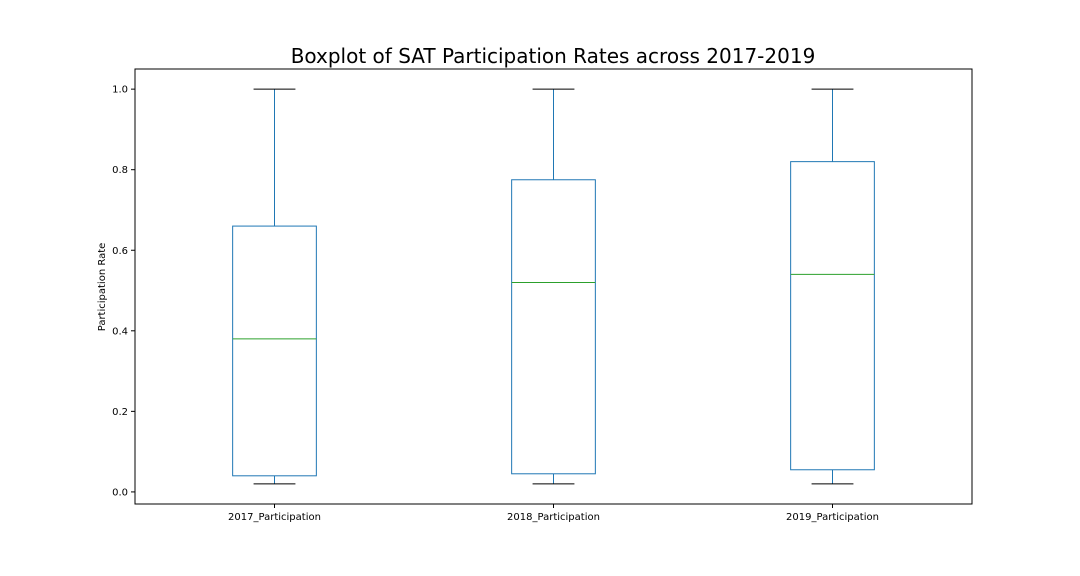 The image size is (1080, 576). I want to click on y-tick-label: 0.0, so click(120, 492).